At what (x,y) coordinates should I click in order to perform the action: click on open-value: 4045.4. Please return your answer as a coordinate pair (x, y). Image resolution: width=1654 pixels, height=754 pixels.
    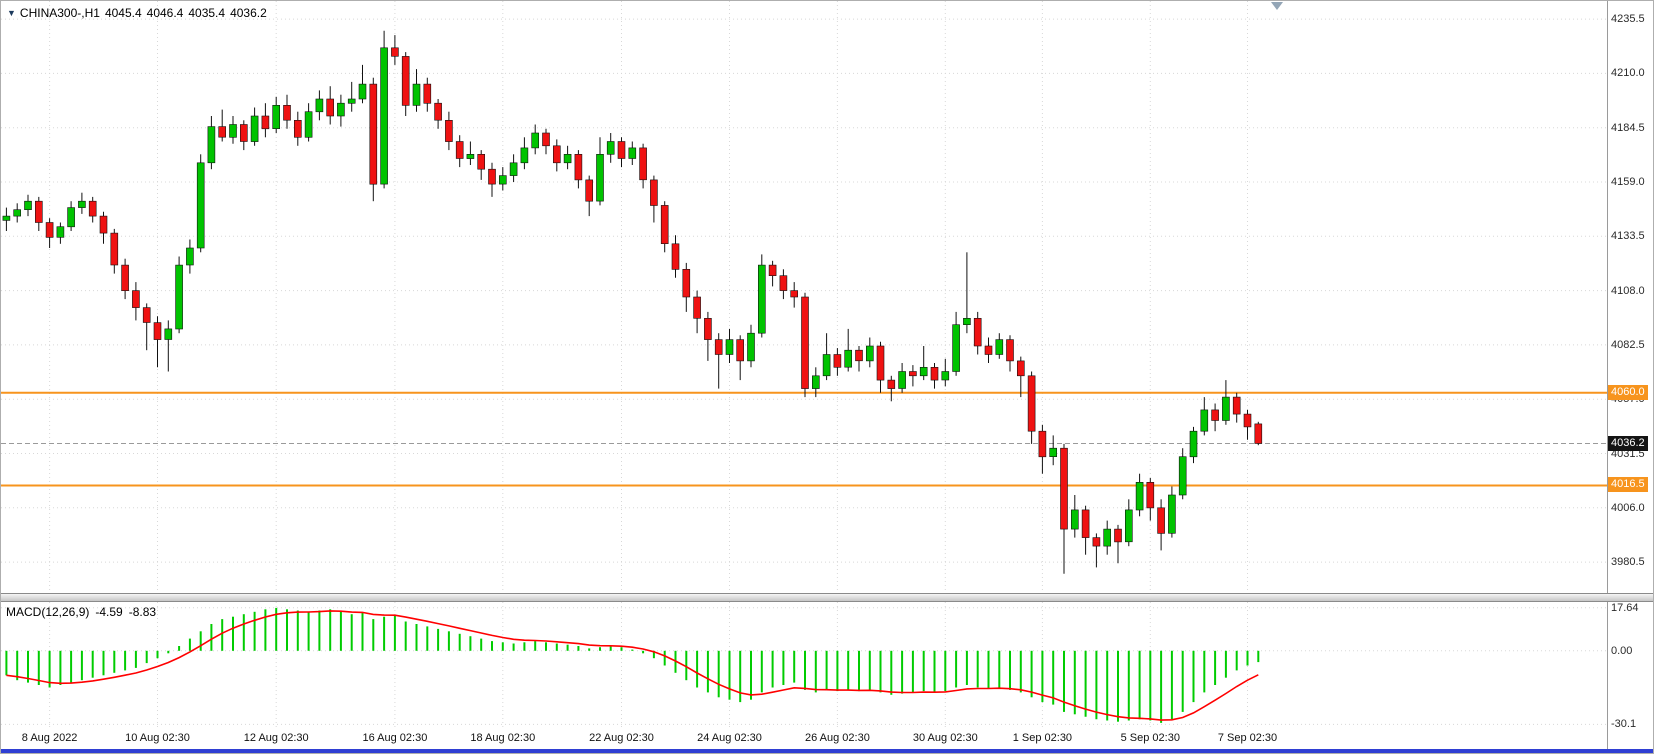
    Looking at the image, I should click on (123, 13).